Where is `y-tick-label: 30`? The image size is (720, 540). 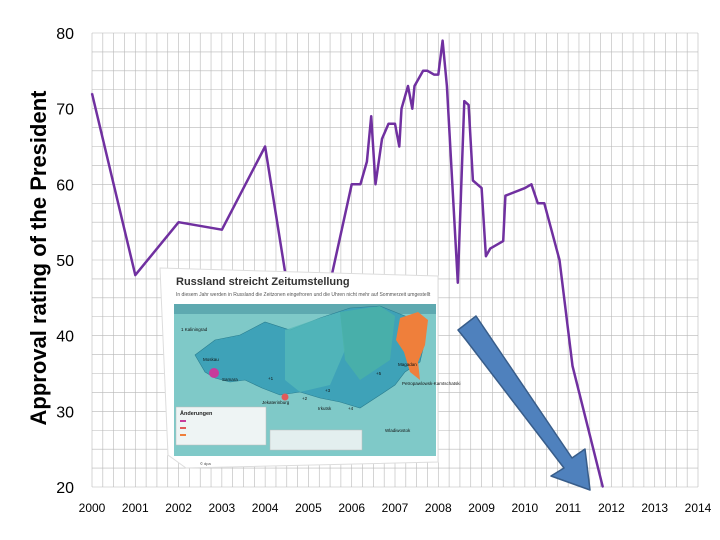 y-tick-label: 30 is located at coordinates (65, 412).